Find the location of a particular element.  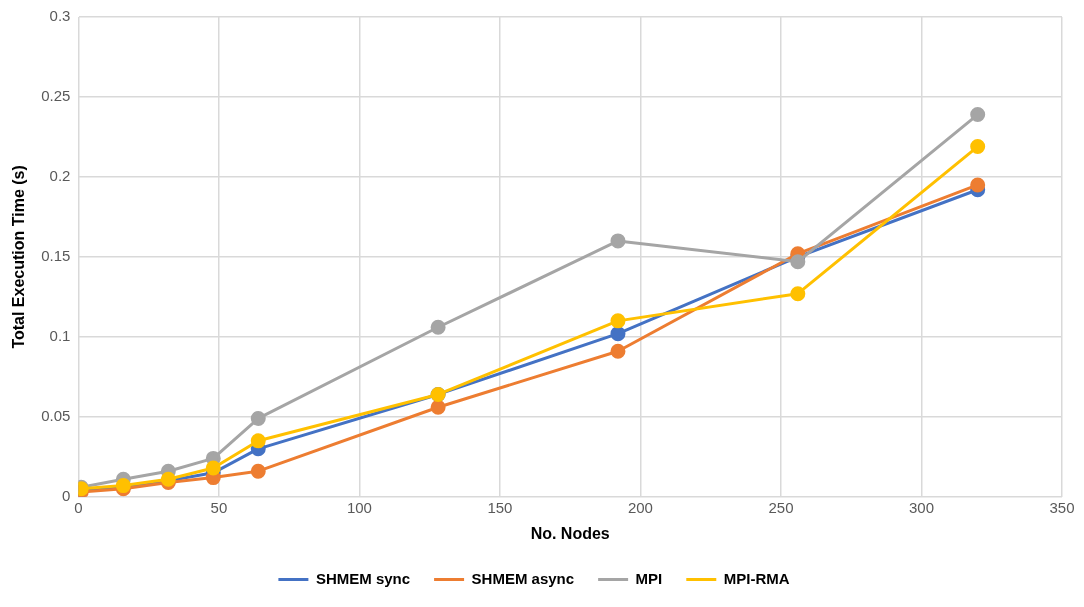

y-tick-label: 0.2 is located at coordinates (60, 176).